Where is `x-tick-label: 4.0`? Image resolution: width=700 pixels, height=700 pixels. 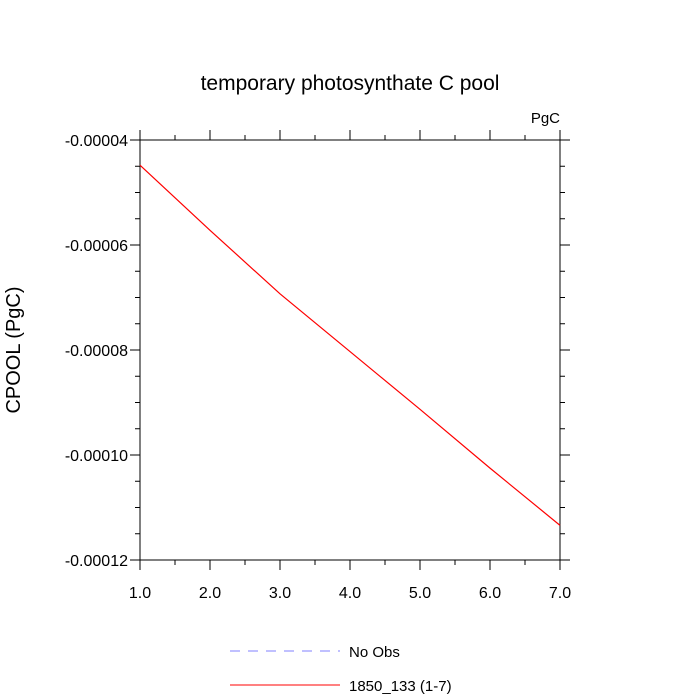
x-tick-label: 4.0 is located at coordinates (350, 593).